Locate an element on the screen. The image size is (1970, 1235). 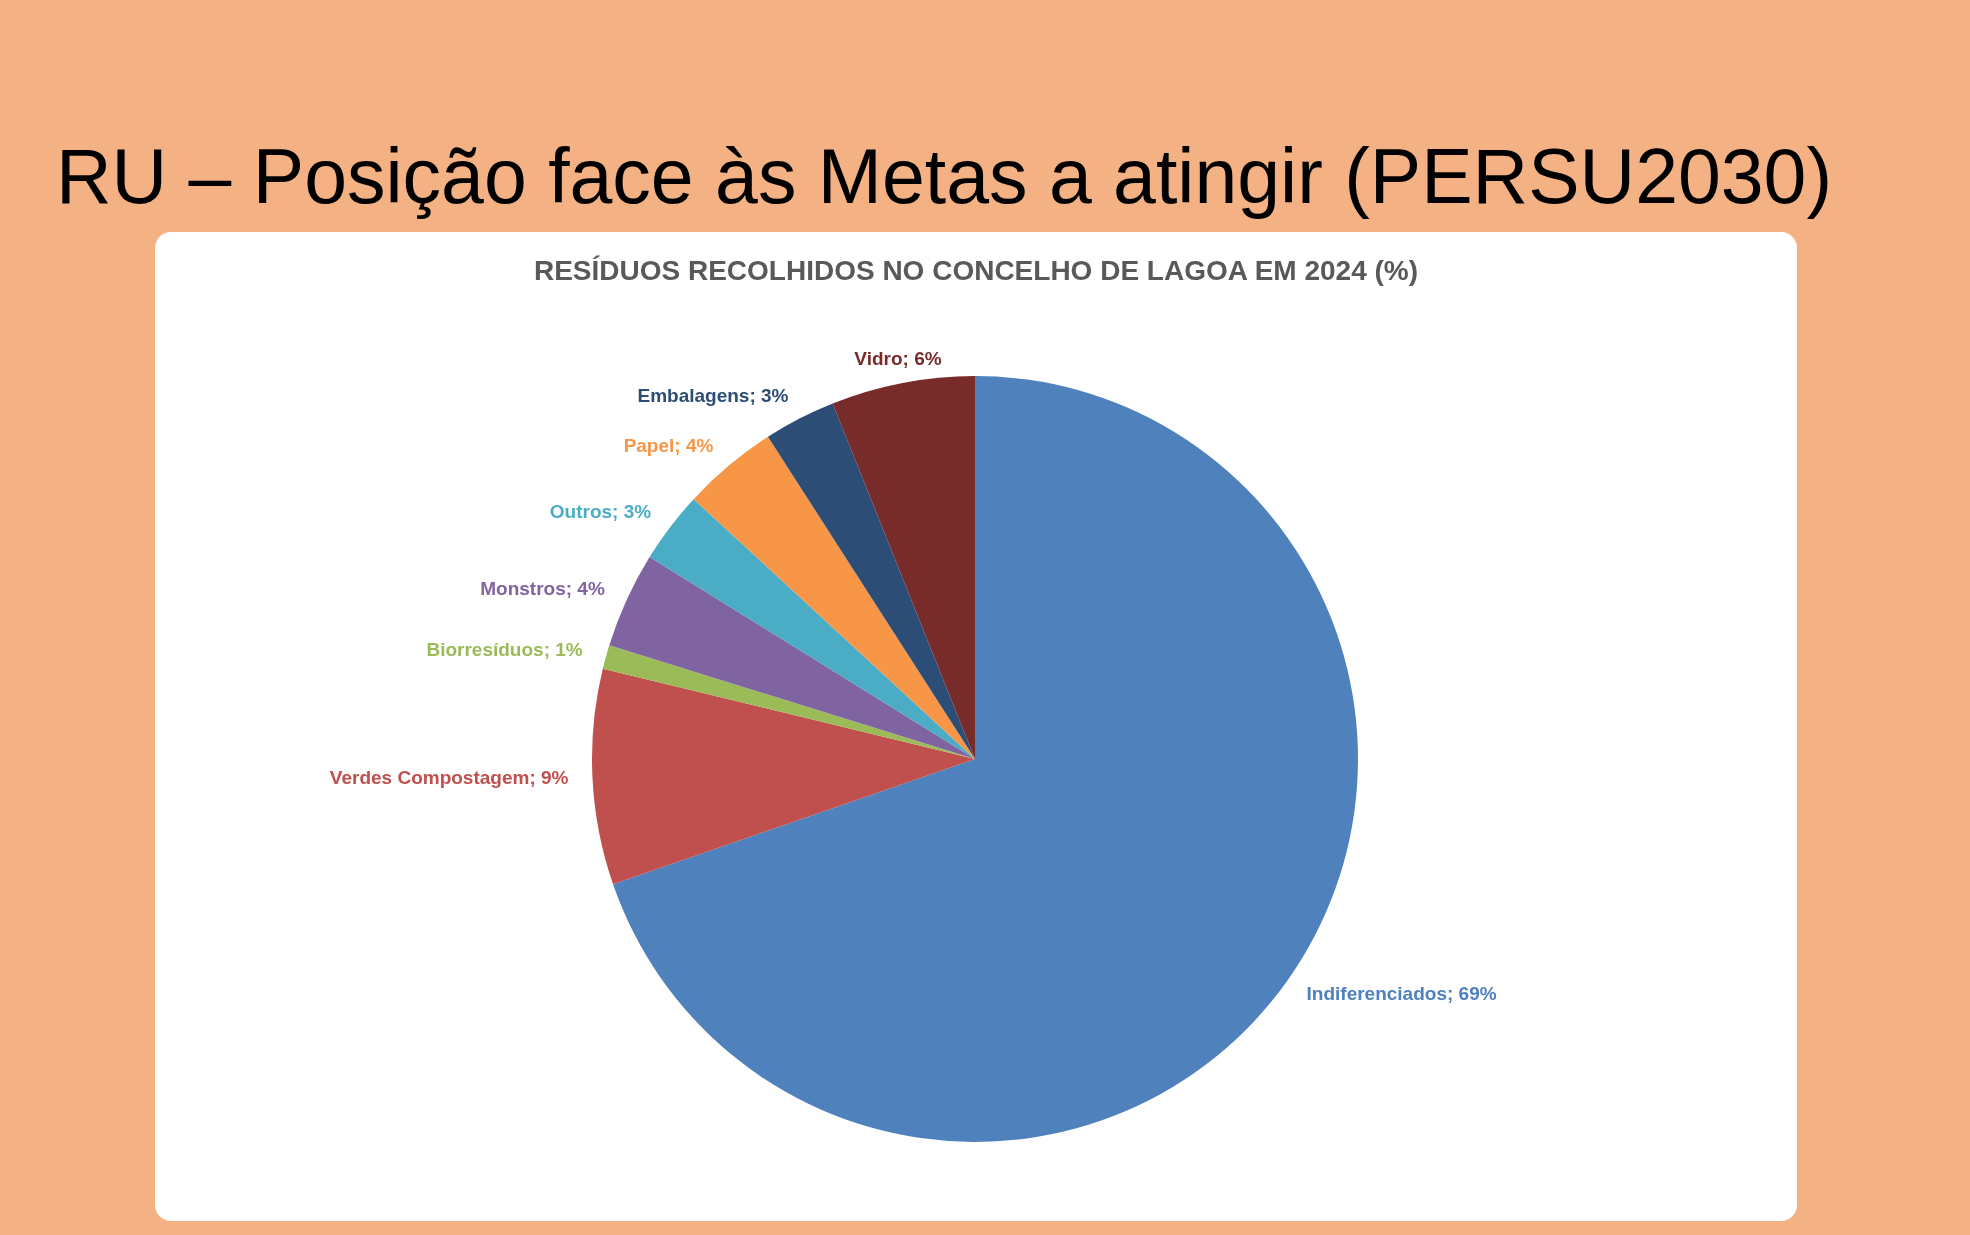
slice-label: Vidro is located at coordinates (878, 358).